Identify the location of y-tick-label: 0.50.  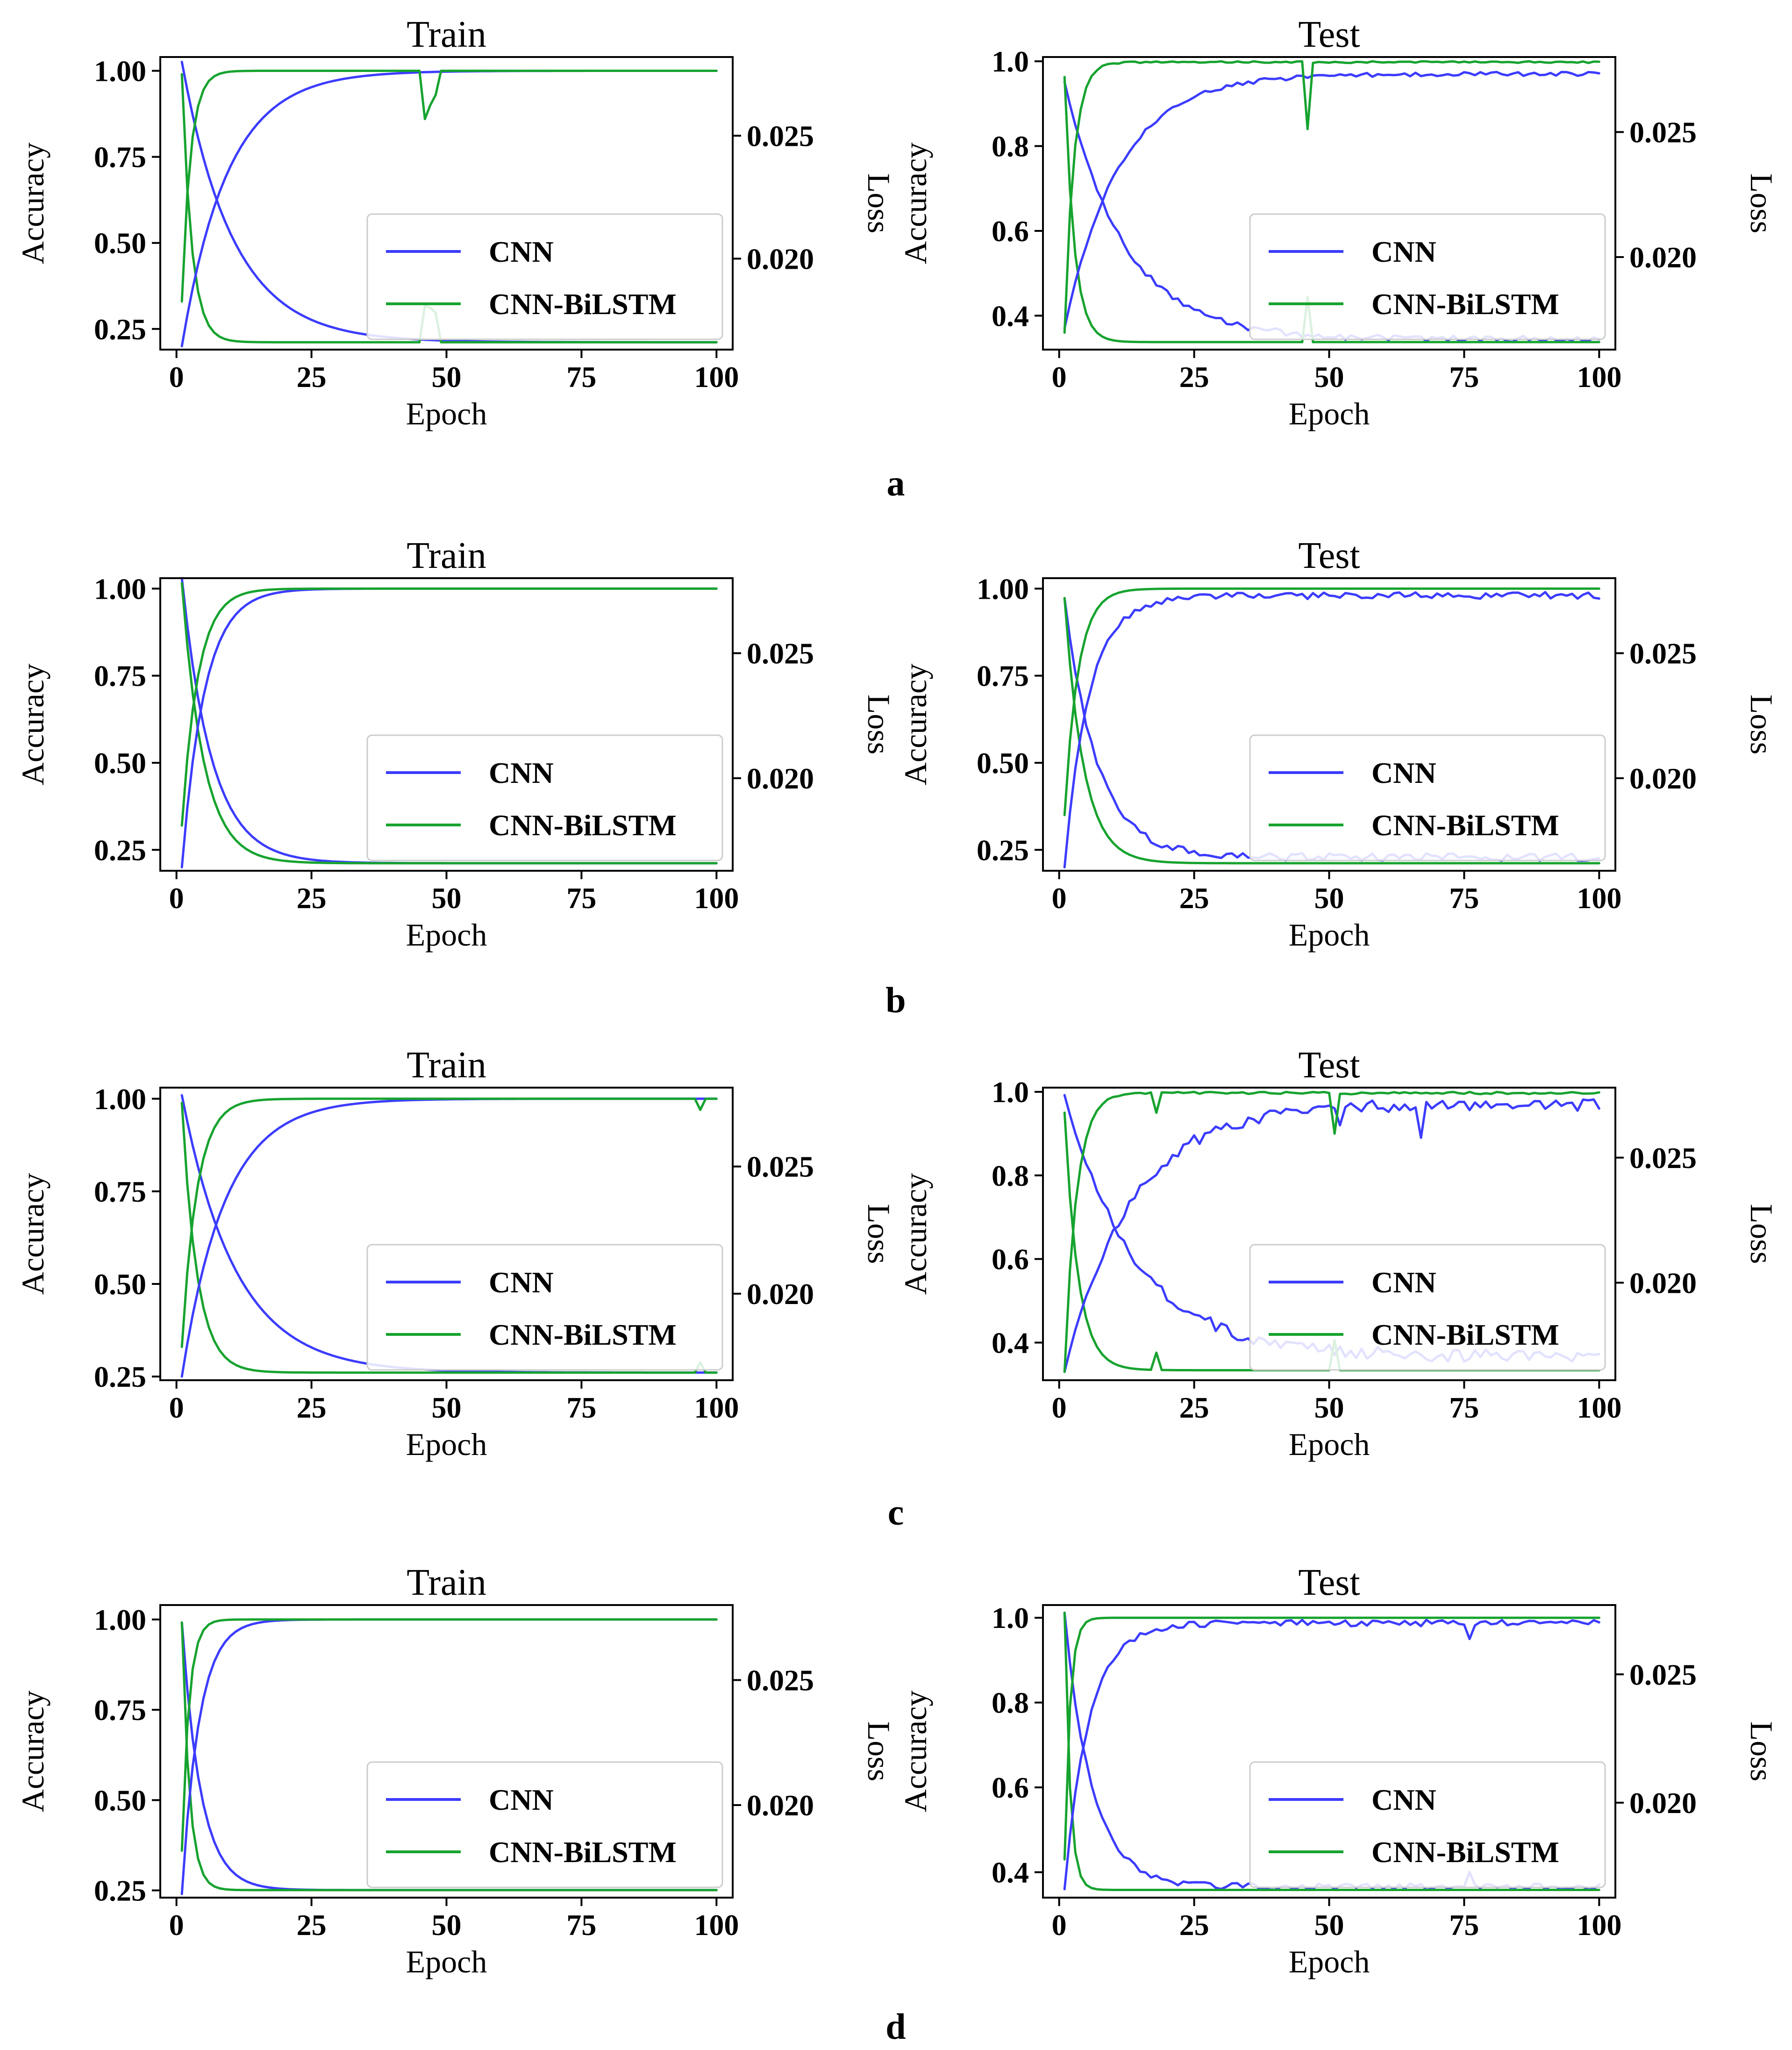
(120, 244).